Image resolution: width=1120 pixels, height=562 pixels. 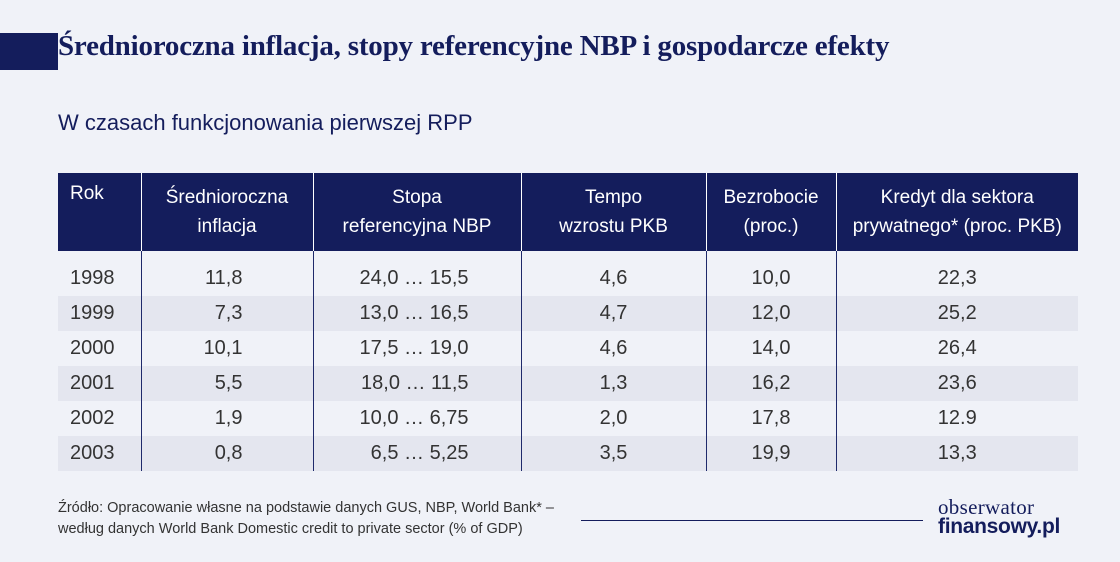 I want to click on table-row: 2000 10,1 17,5 … 19,0 4,6 14,0 26,4, so click(x=568, y=348).